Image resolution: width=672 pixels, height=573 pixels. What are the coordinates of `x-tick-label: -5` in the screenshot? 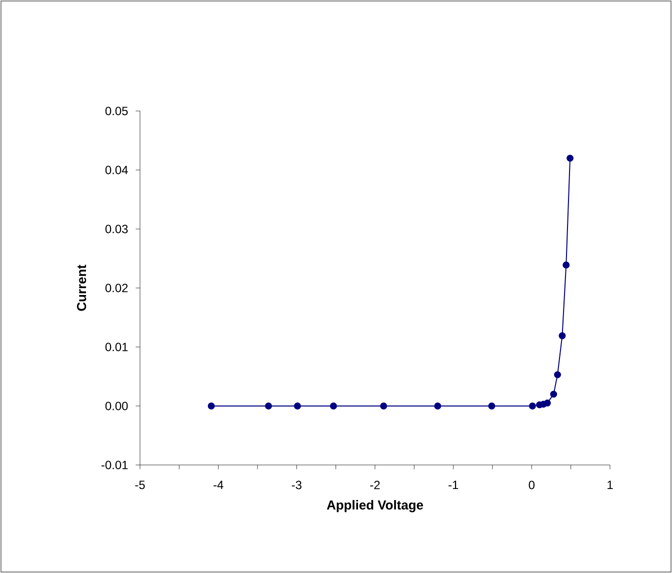 It's located at (140, 485).